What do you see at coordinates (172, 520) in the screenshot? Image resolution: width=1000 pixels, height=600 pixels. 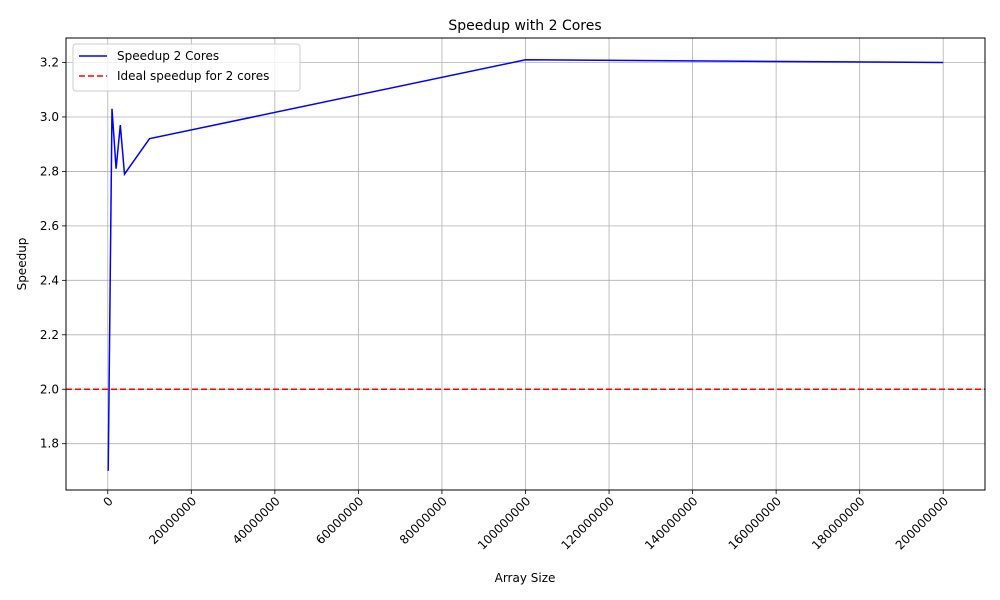 I see `x-tick-label: 20000000` at bounding box center [172, 520].